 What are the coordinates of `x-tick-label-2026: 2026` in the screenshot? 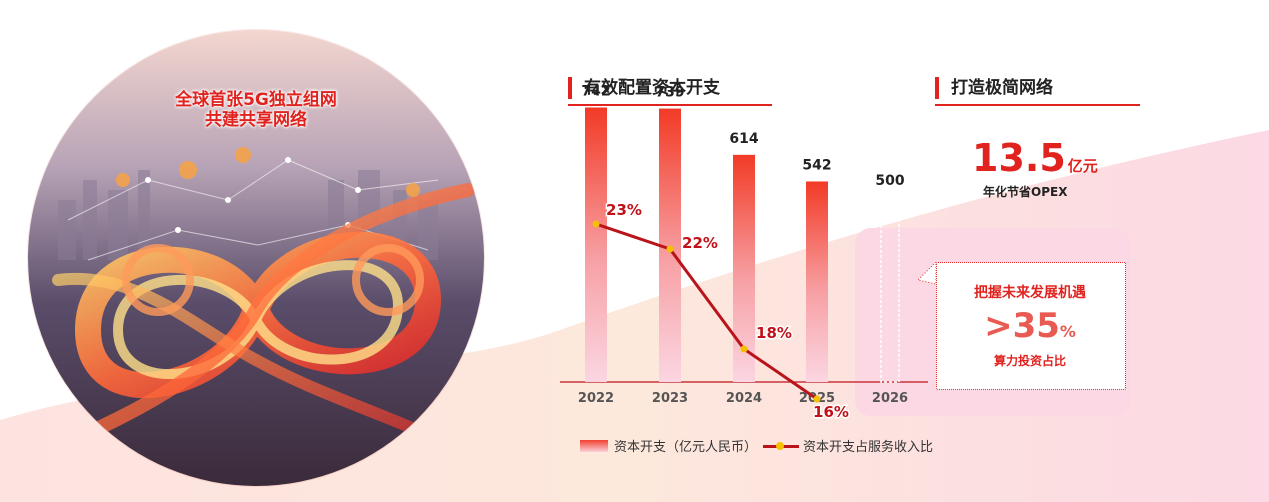 It's located at (890, 398).